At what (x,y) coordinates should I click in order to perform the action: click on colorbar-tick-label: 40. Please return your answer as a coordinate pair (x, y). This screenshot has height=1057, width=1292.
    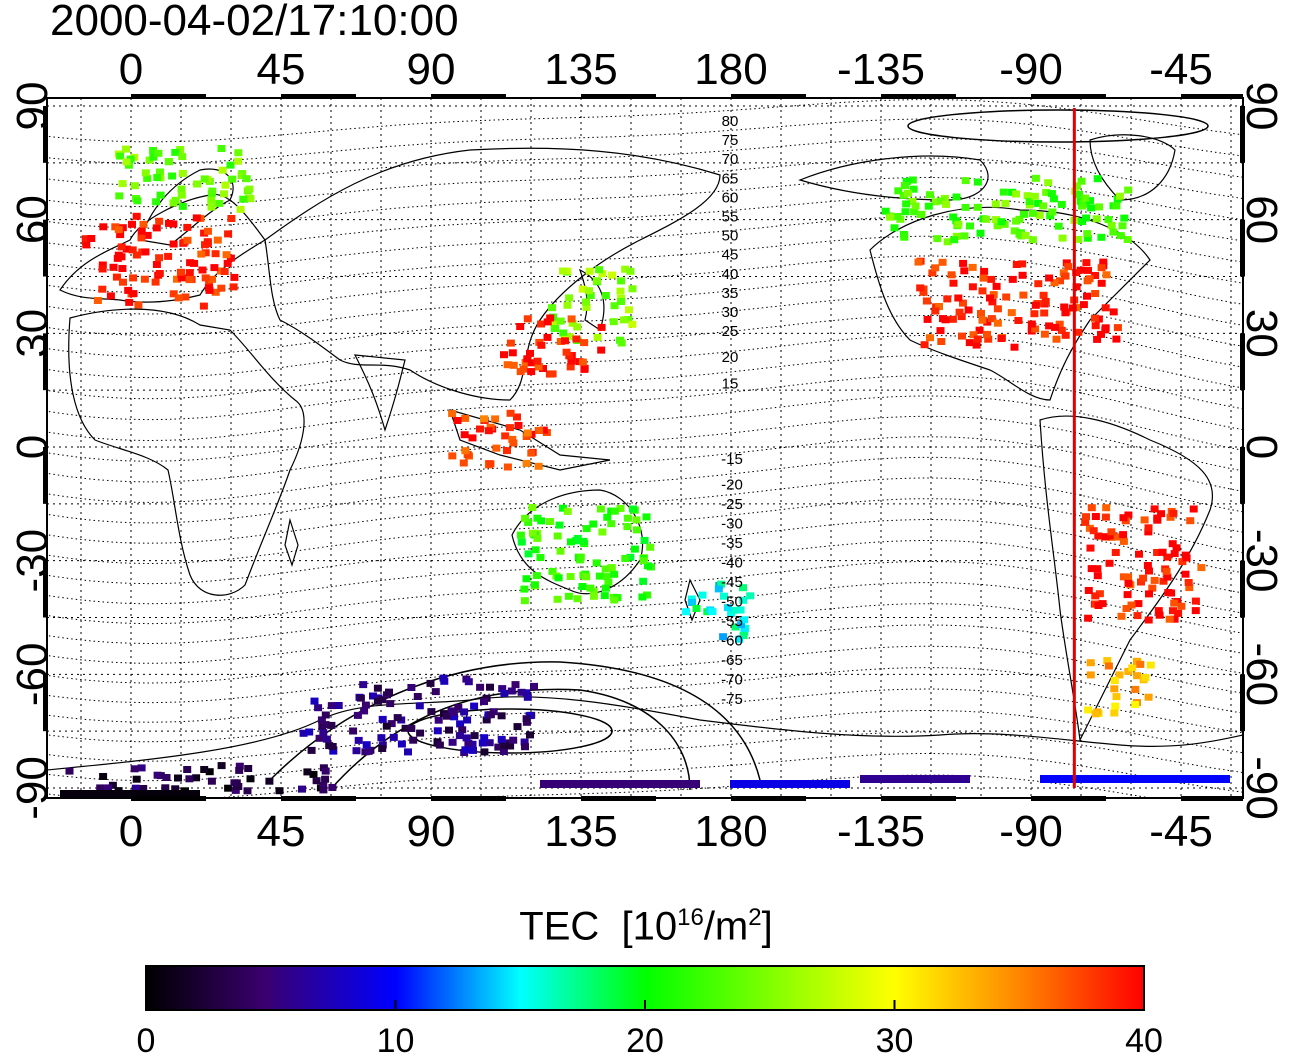
    Looking at the image, I should click on (1144, 1039).